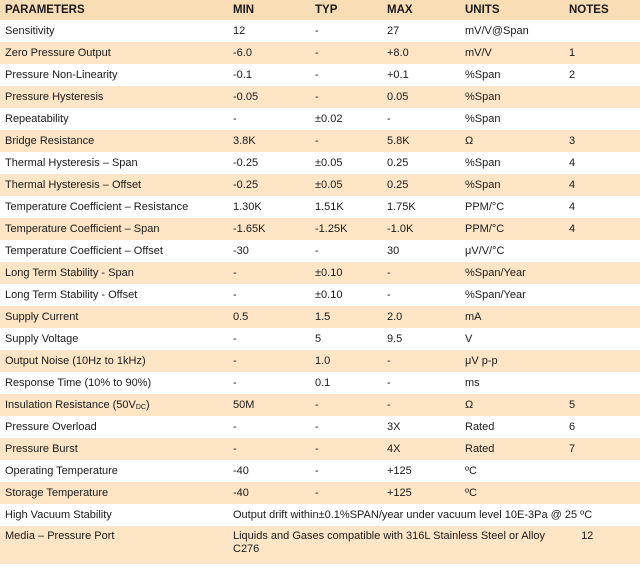  What do you see at coordinates (71, 295) in the screenshot?
I see `cell-parameter-text: Long Term Stability - Offset` at bounding box center [71, 295].